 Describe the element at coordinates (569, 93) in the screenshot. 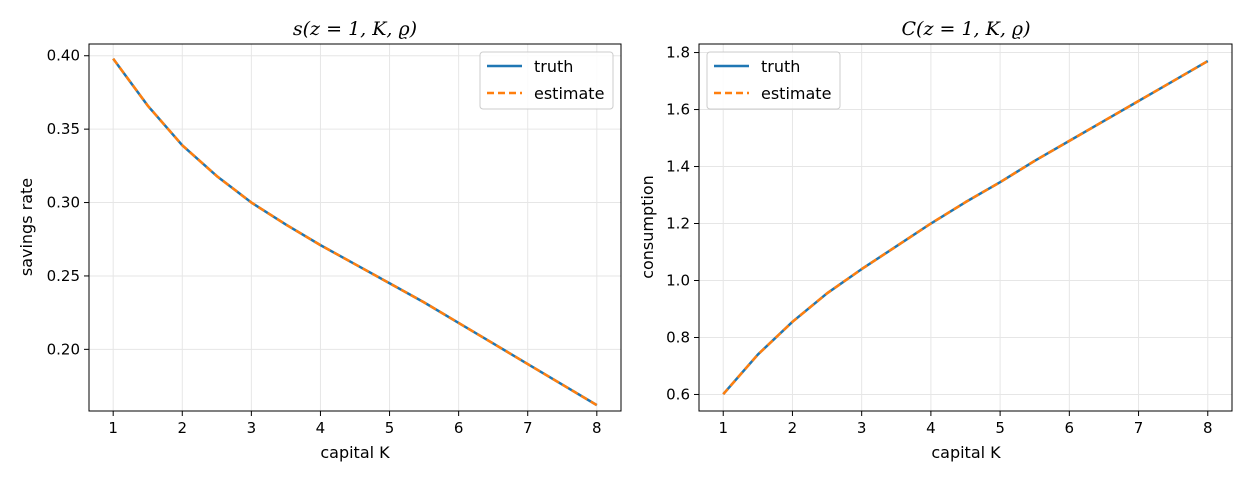

I see `savings-rate-legend-label-estimate: estimate` at that location.